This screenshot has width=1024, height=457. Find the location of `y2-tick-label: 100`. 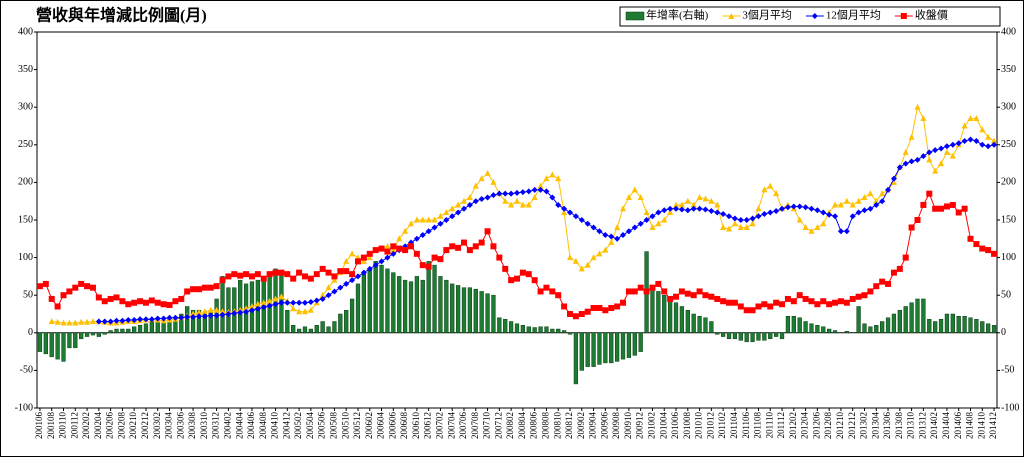

y2-tick-label: 100 is located at coordinates (1008, 257).